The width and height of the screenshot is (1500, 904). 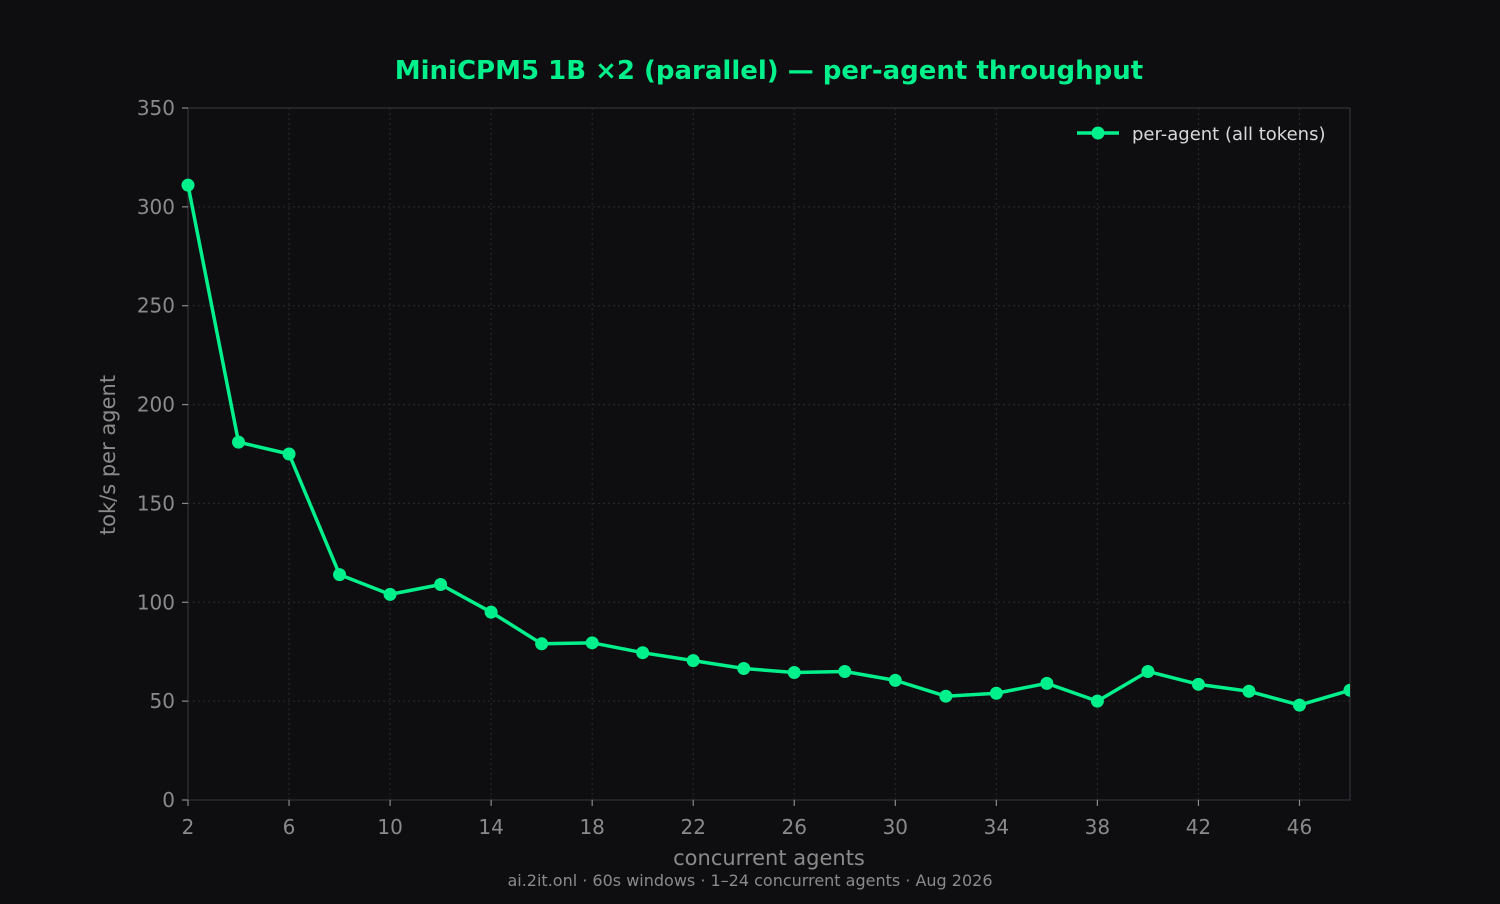 I want to click on x-axis-label: concurrent agents, so click(x=769, y=858).